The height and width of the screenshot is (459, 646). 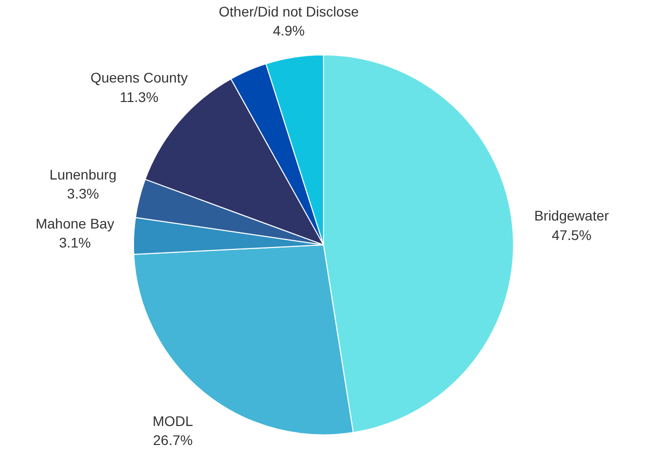 I want to click on data-label: 47.5%, so click(x=572, y=234).